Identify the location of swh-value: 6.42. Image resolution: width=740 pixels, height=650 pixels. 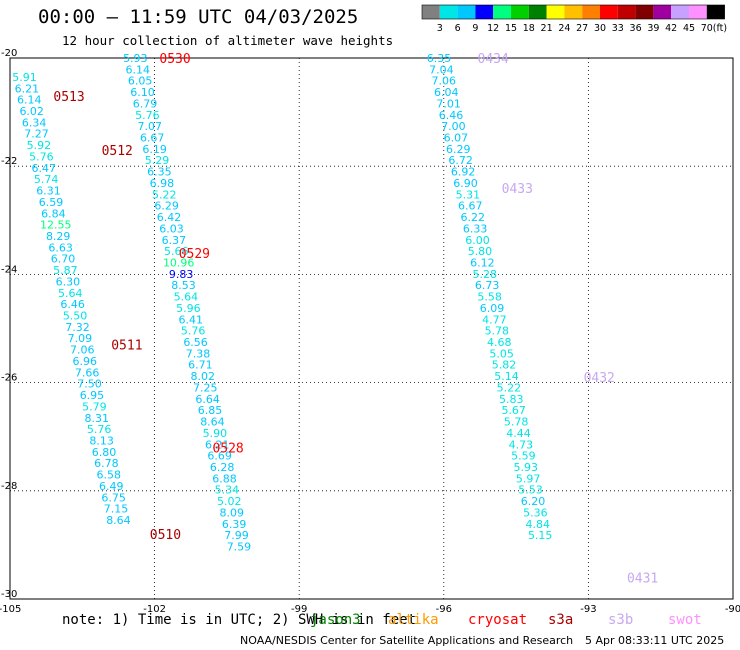
(169, 217).